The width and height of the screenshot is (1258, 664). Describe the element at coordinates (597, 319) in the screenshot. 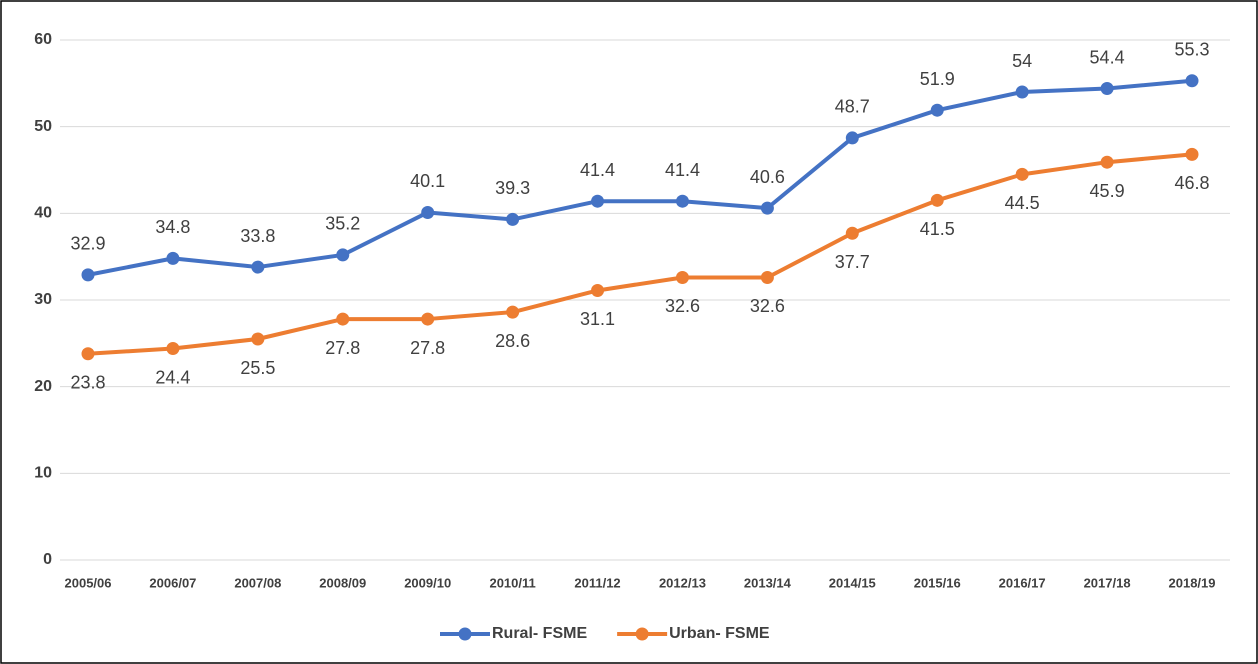

I see `data-label: 31.1` at that location.